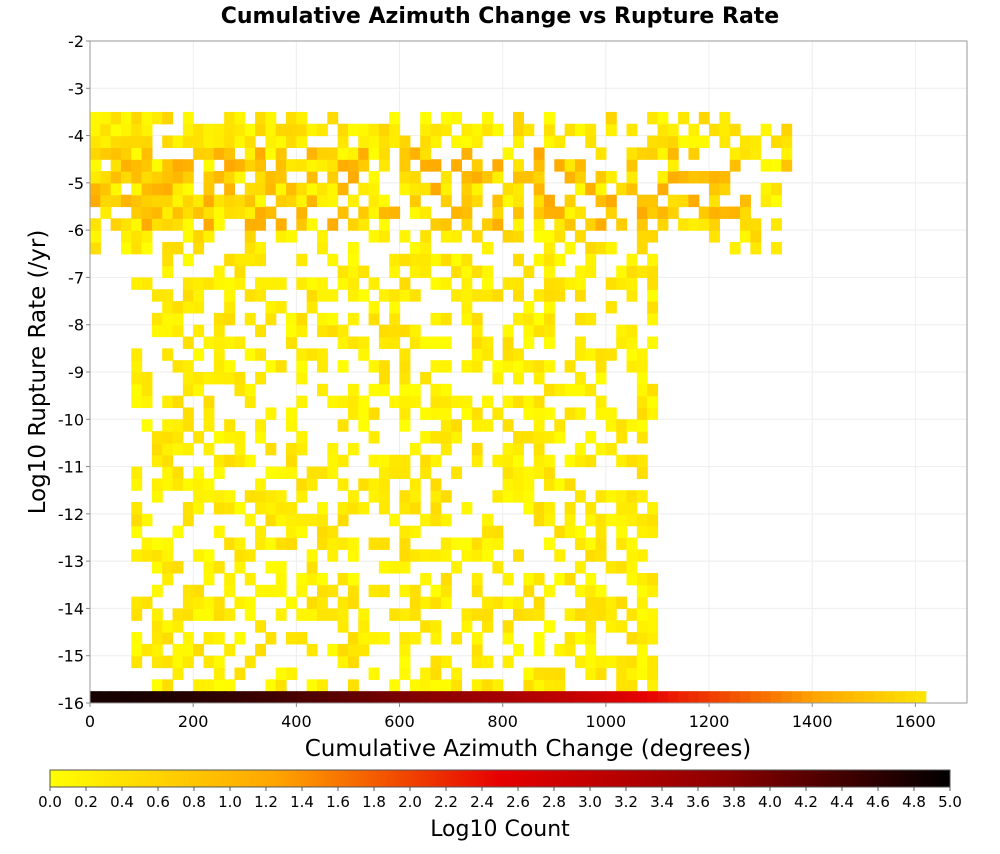  Describe the element at coordinates (554, 802) in the screenshot. I see `colorbar-tick-label: 2.8` at that location.